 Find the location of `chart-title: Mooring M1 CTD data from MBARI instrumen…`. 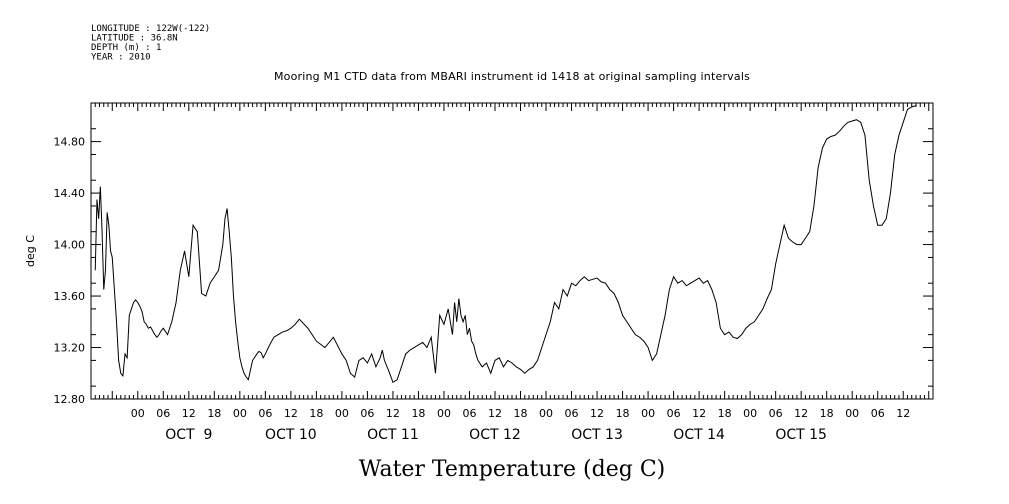

chart-title: Mooring M1 CTD data from MBARI instrumen… is located at coordinates (512, 76).